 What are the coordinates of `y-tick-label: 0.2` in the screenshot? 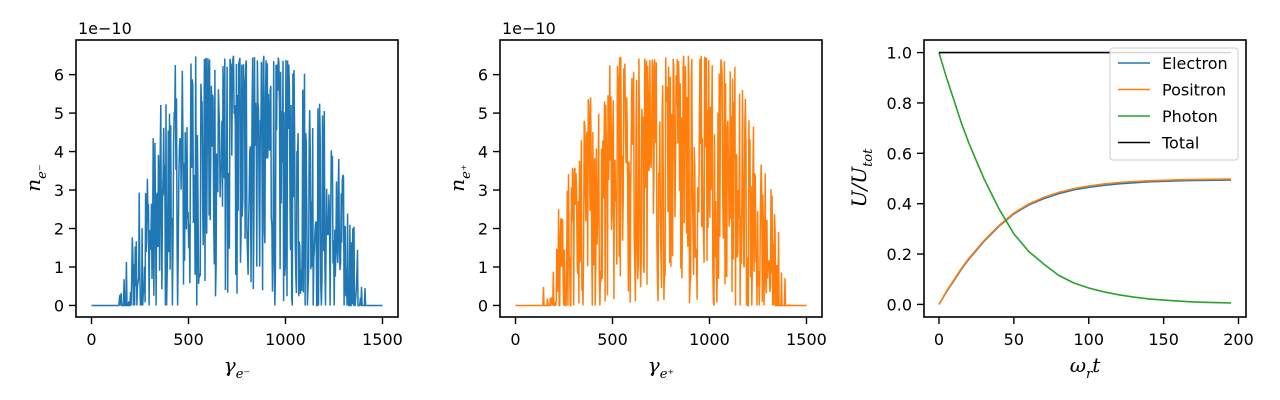 It's located at (899, 254).